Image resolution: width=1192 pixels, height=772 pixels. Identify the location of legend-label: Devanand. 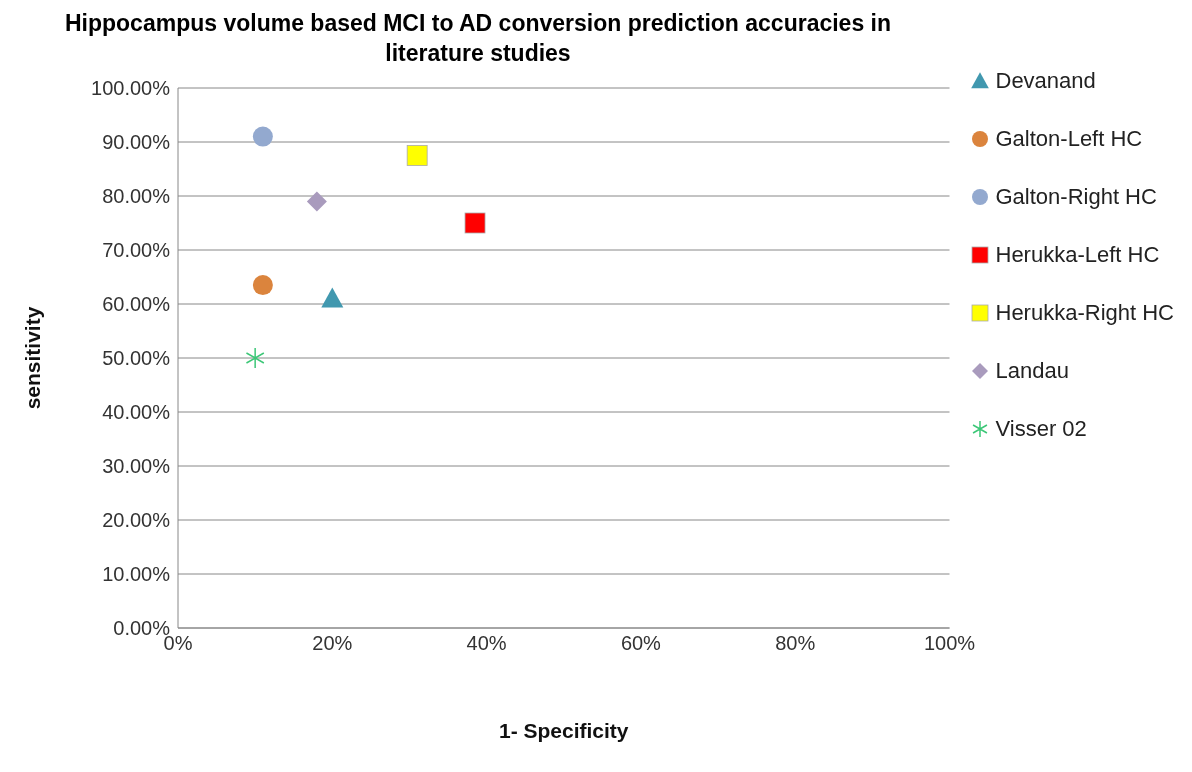
(1045, 81).